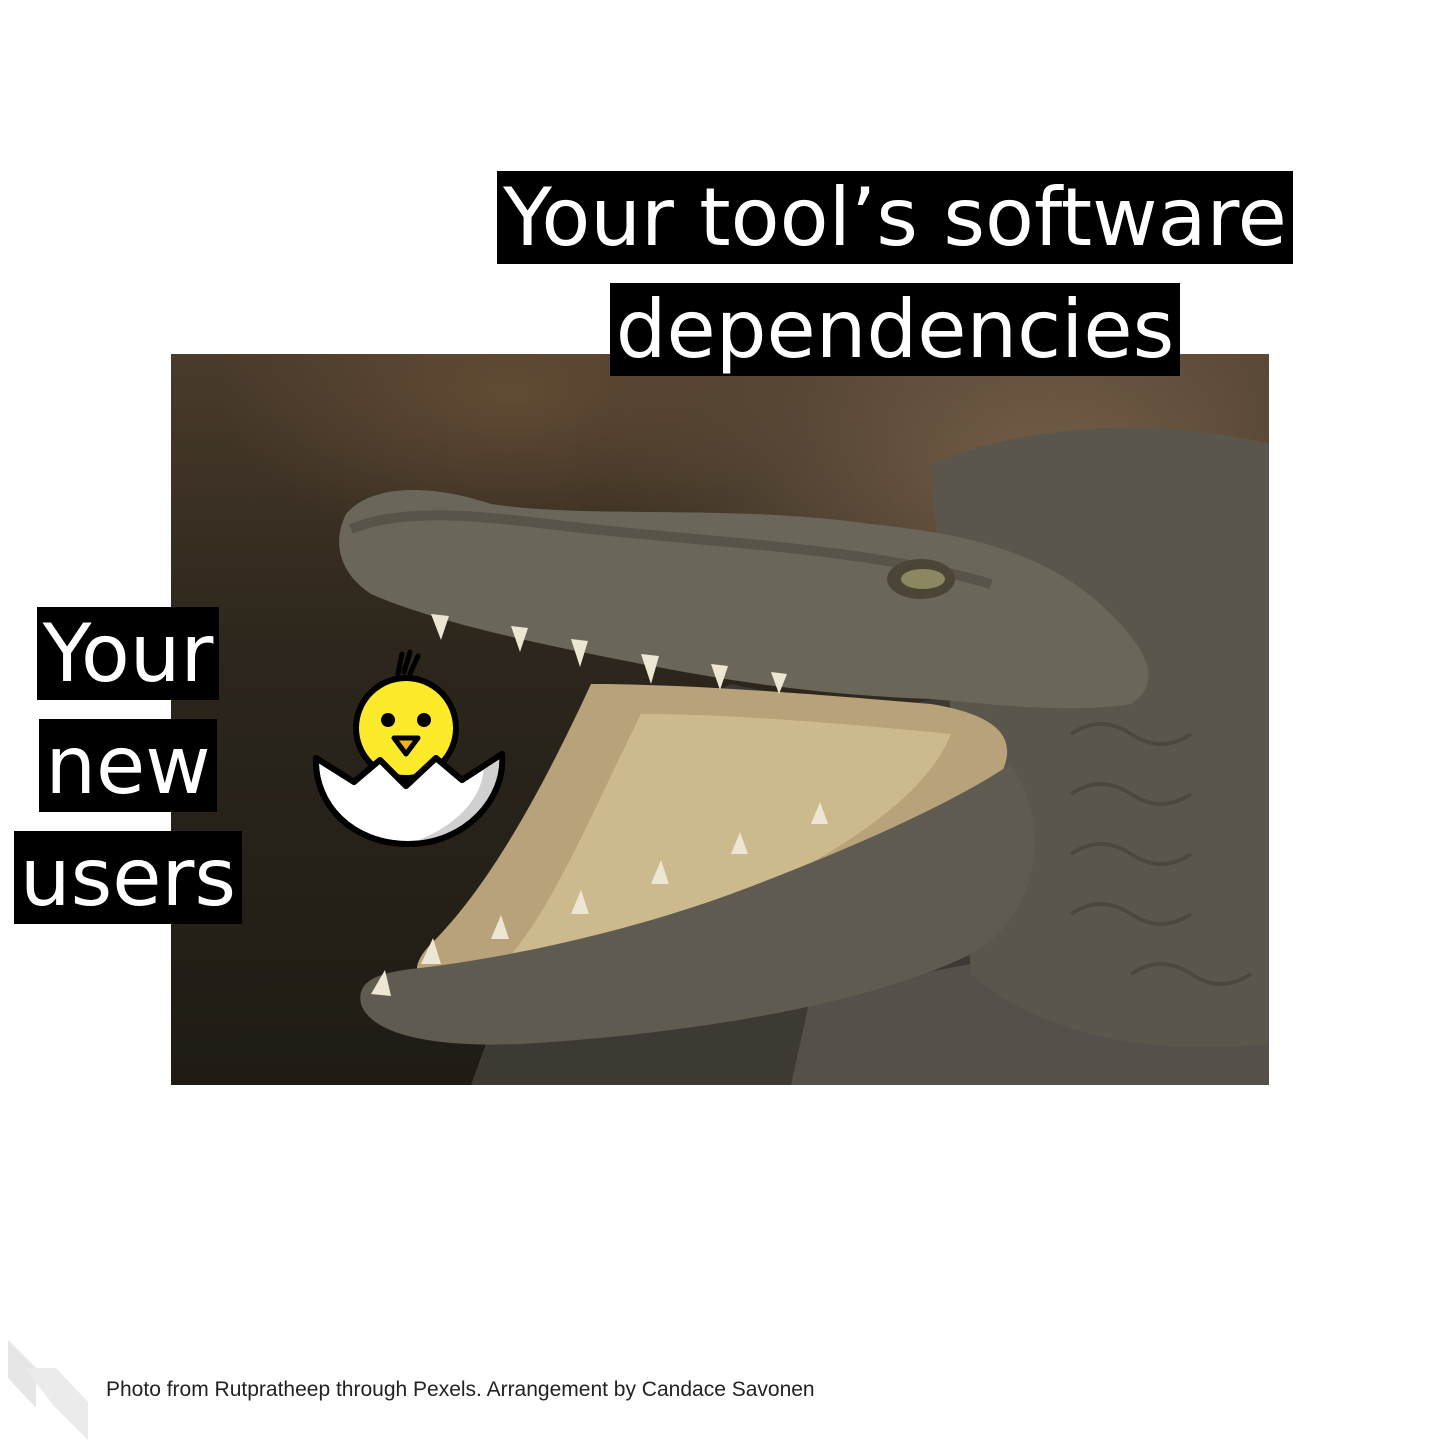 This screenshot has width=1440, height=1445. I want to click on dependencies-caption: Your tool’s software dependencies, so click(895, 274).